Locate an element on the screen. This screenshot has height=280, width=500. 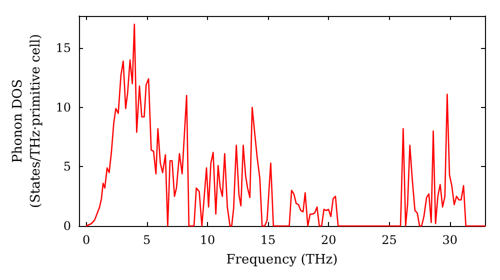
y-axis-title: Phonon DOS (States/THz·primitive cell) is located at coordinates (27, 121).